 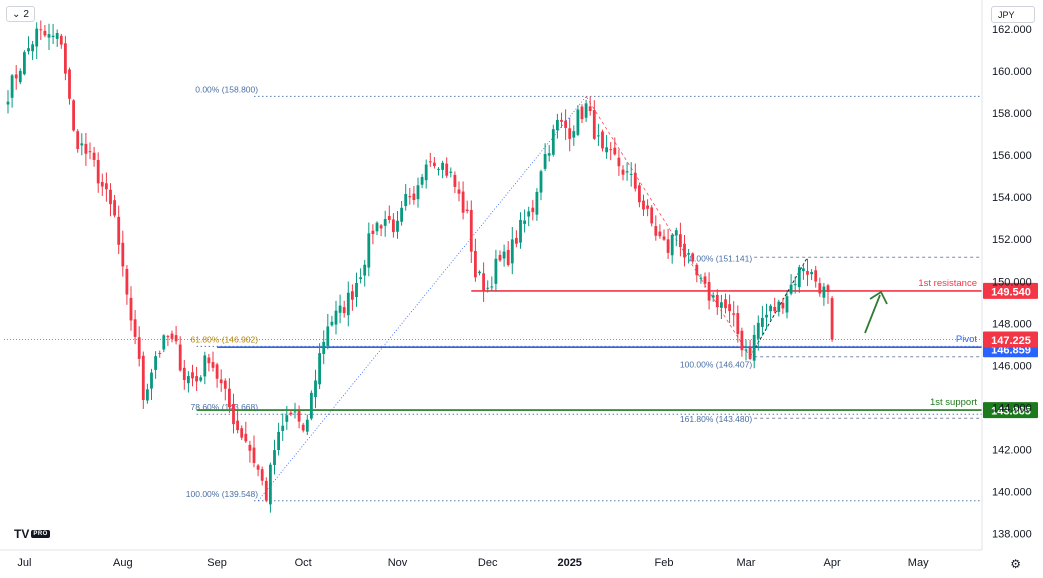 I want to click on settings-gear-icon: ⚙, so click(x=1015, y=564).